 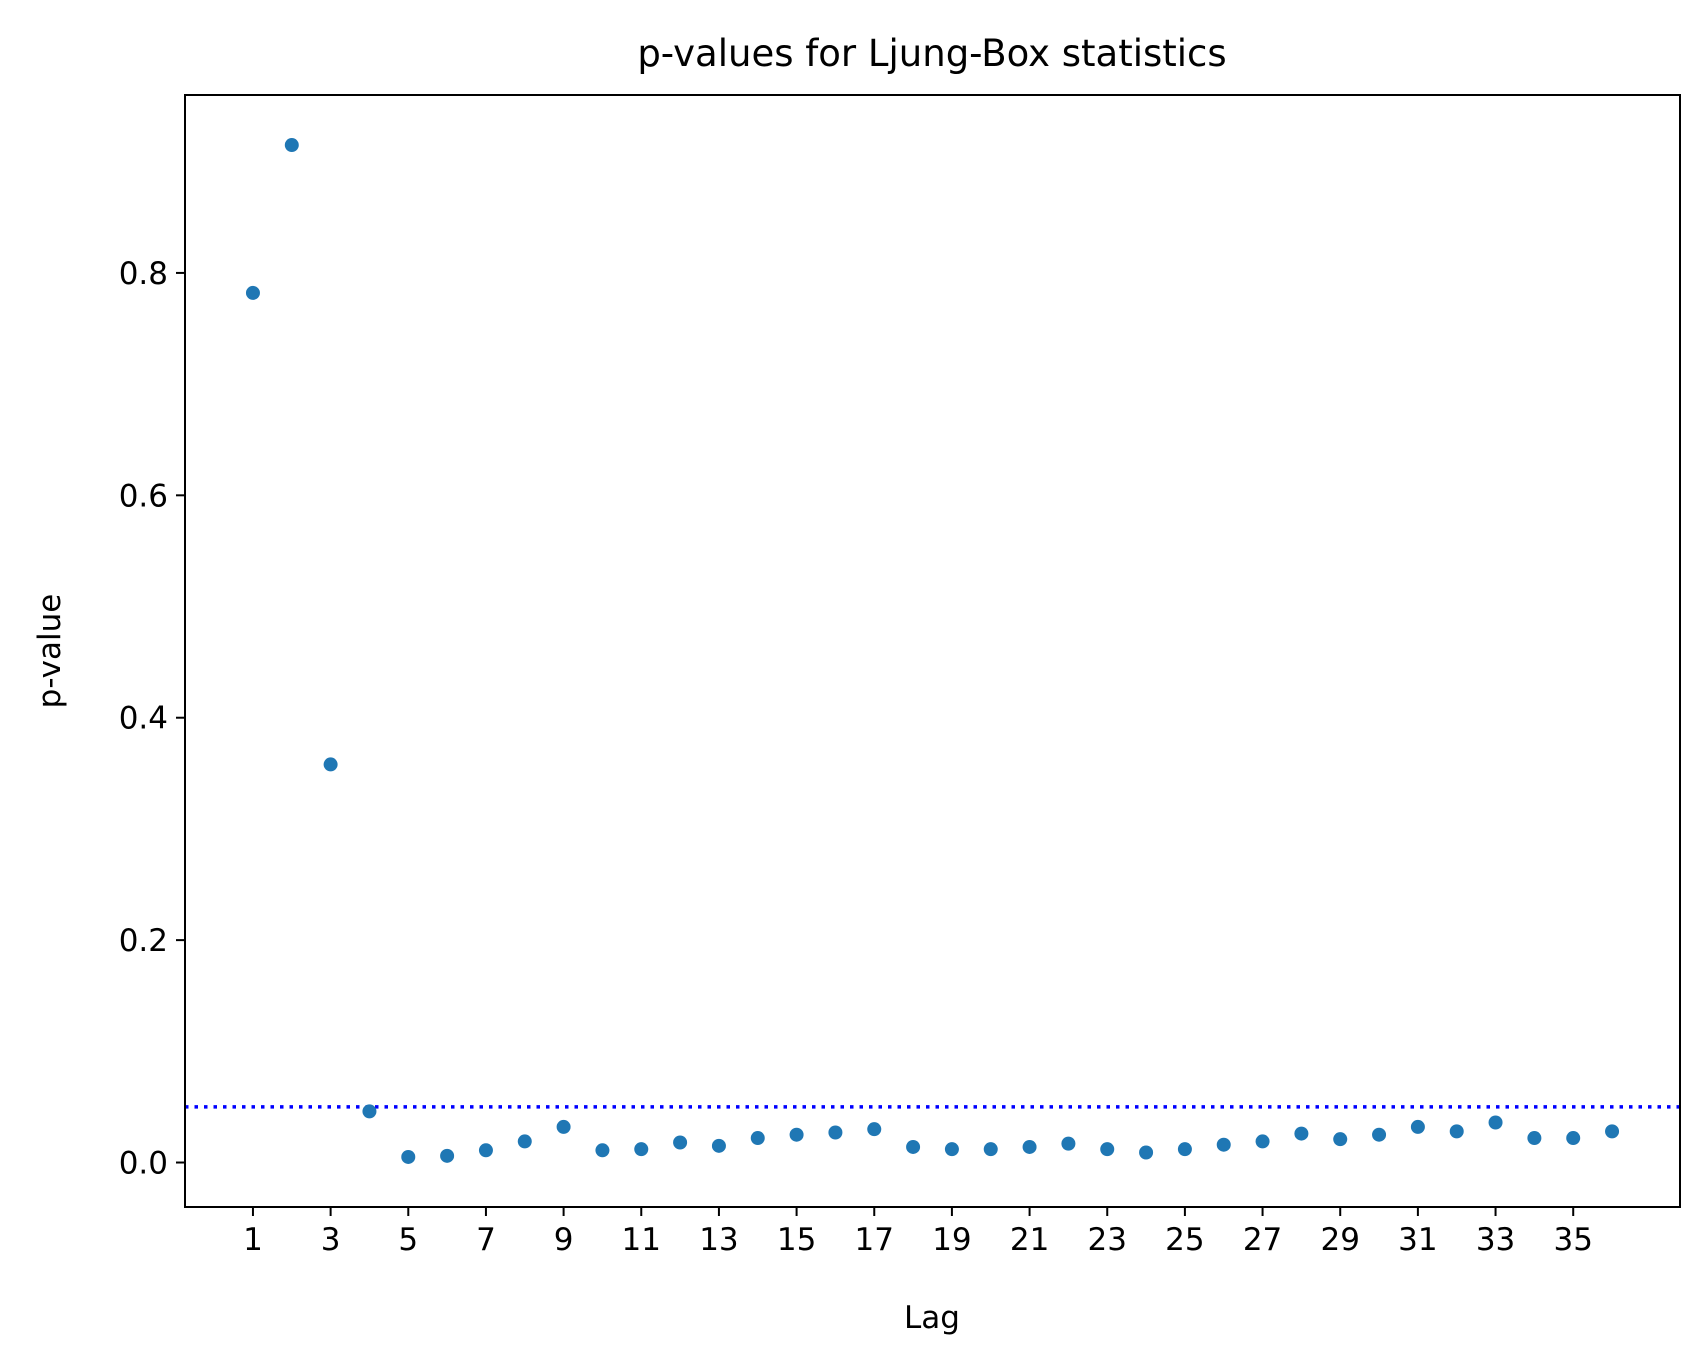 I want to click on x-tick-label: 17, so click(x=874, y=1240).